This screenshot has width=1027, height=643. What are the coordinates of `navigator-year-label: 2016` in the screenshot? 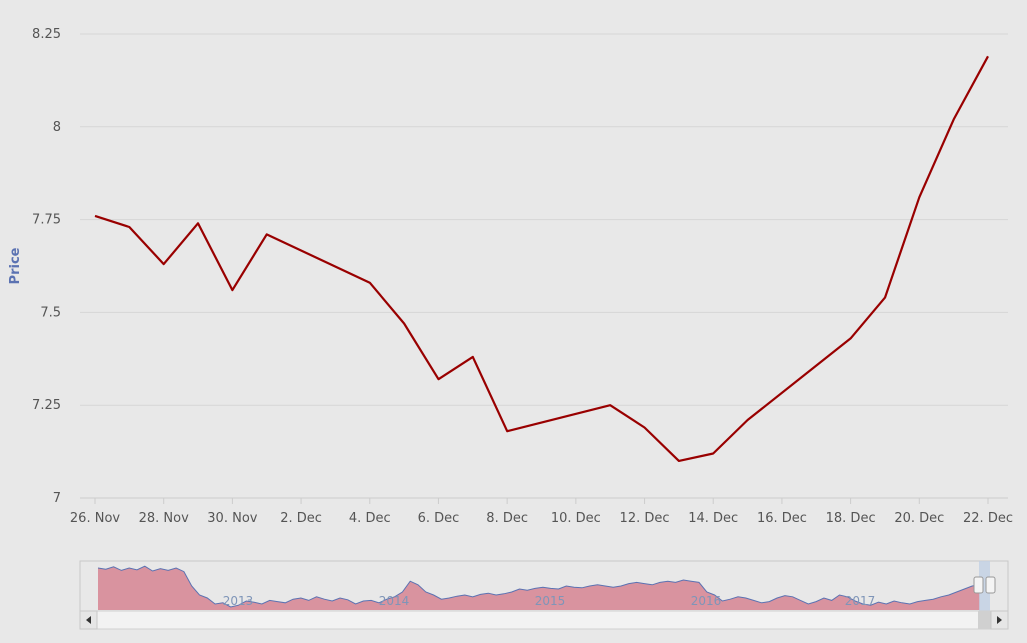 It's located at (706, 601).